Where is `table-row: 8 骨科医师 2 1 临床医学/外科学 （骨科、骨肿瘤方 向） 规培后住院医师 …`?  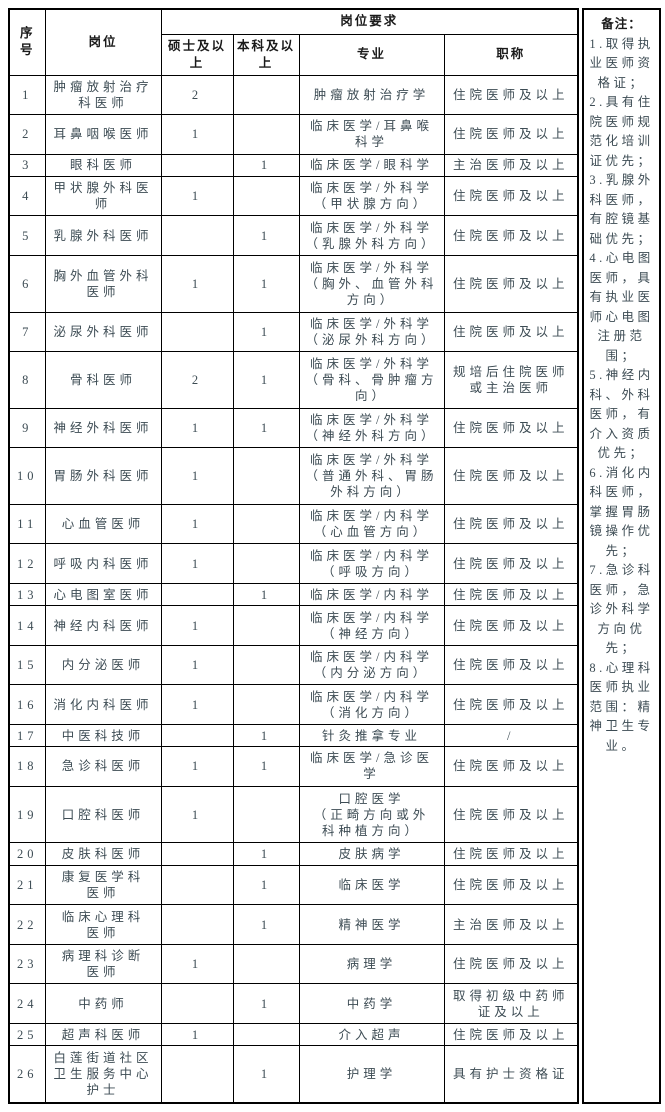
table-row: 8 骨科医师 2 1 临床医学/外科学 （骨科、骨肿瘤方 向） 规培后住院医师 … is located at coordinates (293, 380).